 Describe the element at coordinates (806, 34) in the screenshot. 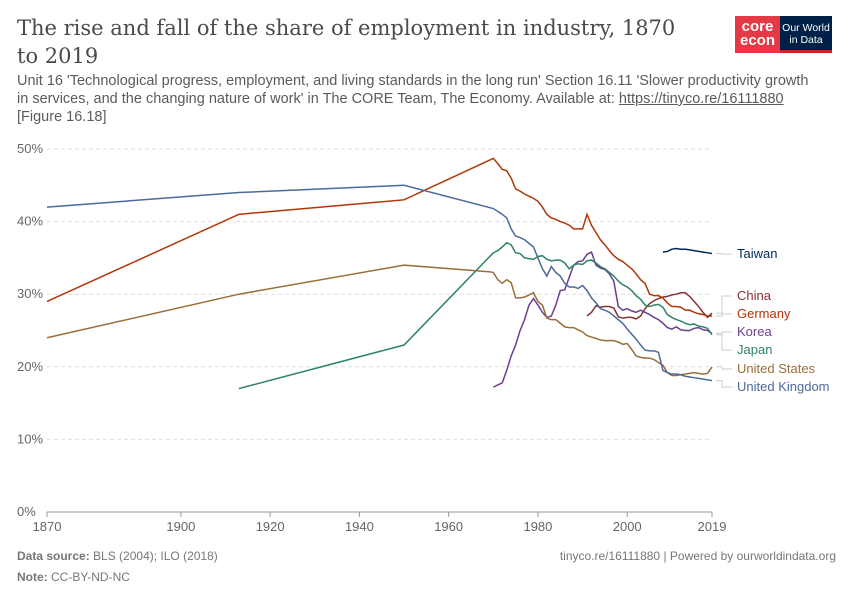

I see `owid-logo: Our World in Data` at that location.